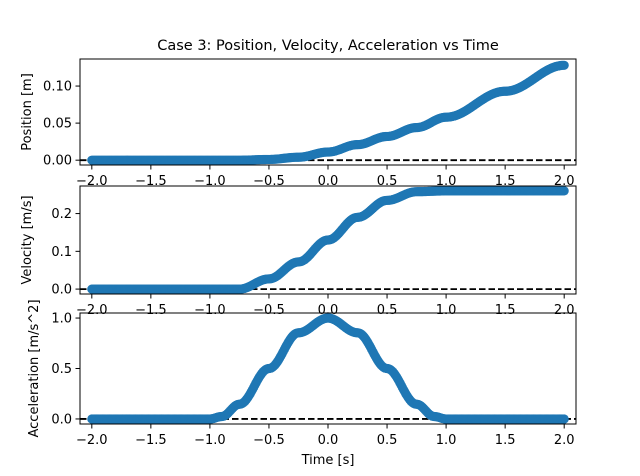 The width and height of the screenshot is (640, 476). Describe the element at coordinates (57, 124) in the screenshot. I see `position-y-tick-label: 0.05` at that location.